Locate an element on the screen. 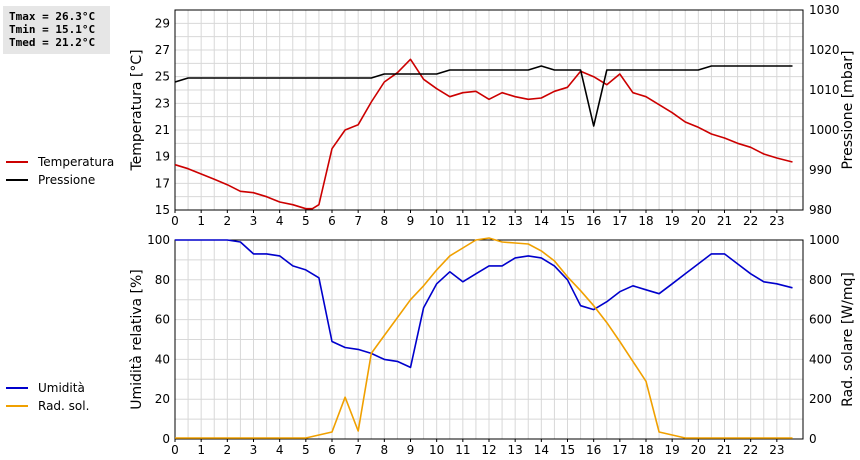  y-tick-label-0-3: 21 is located at coordinates (162, 130).